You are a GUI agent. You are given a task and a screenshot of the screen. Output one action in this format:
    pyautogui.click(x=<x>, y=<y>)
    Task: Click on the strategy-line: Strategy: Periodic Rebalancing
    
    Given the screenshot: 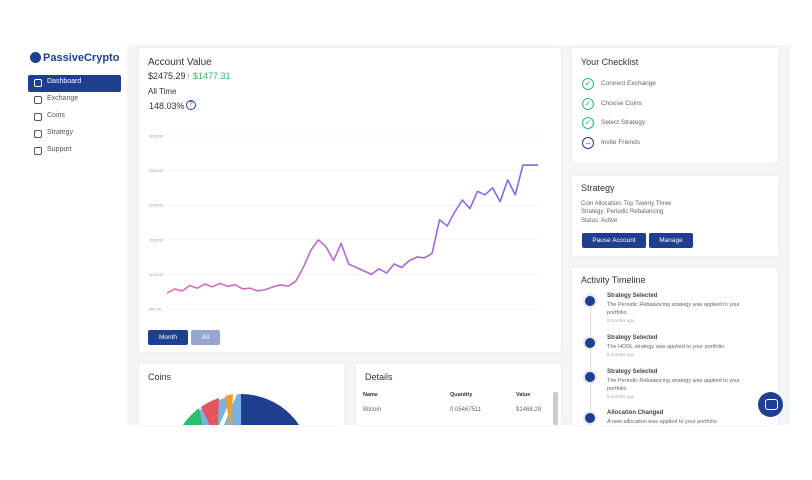 What is the action you would take?
    pyautogui.click(x=622, y=212)
    